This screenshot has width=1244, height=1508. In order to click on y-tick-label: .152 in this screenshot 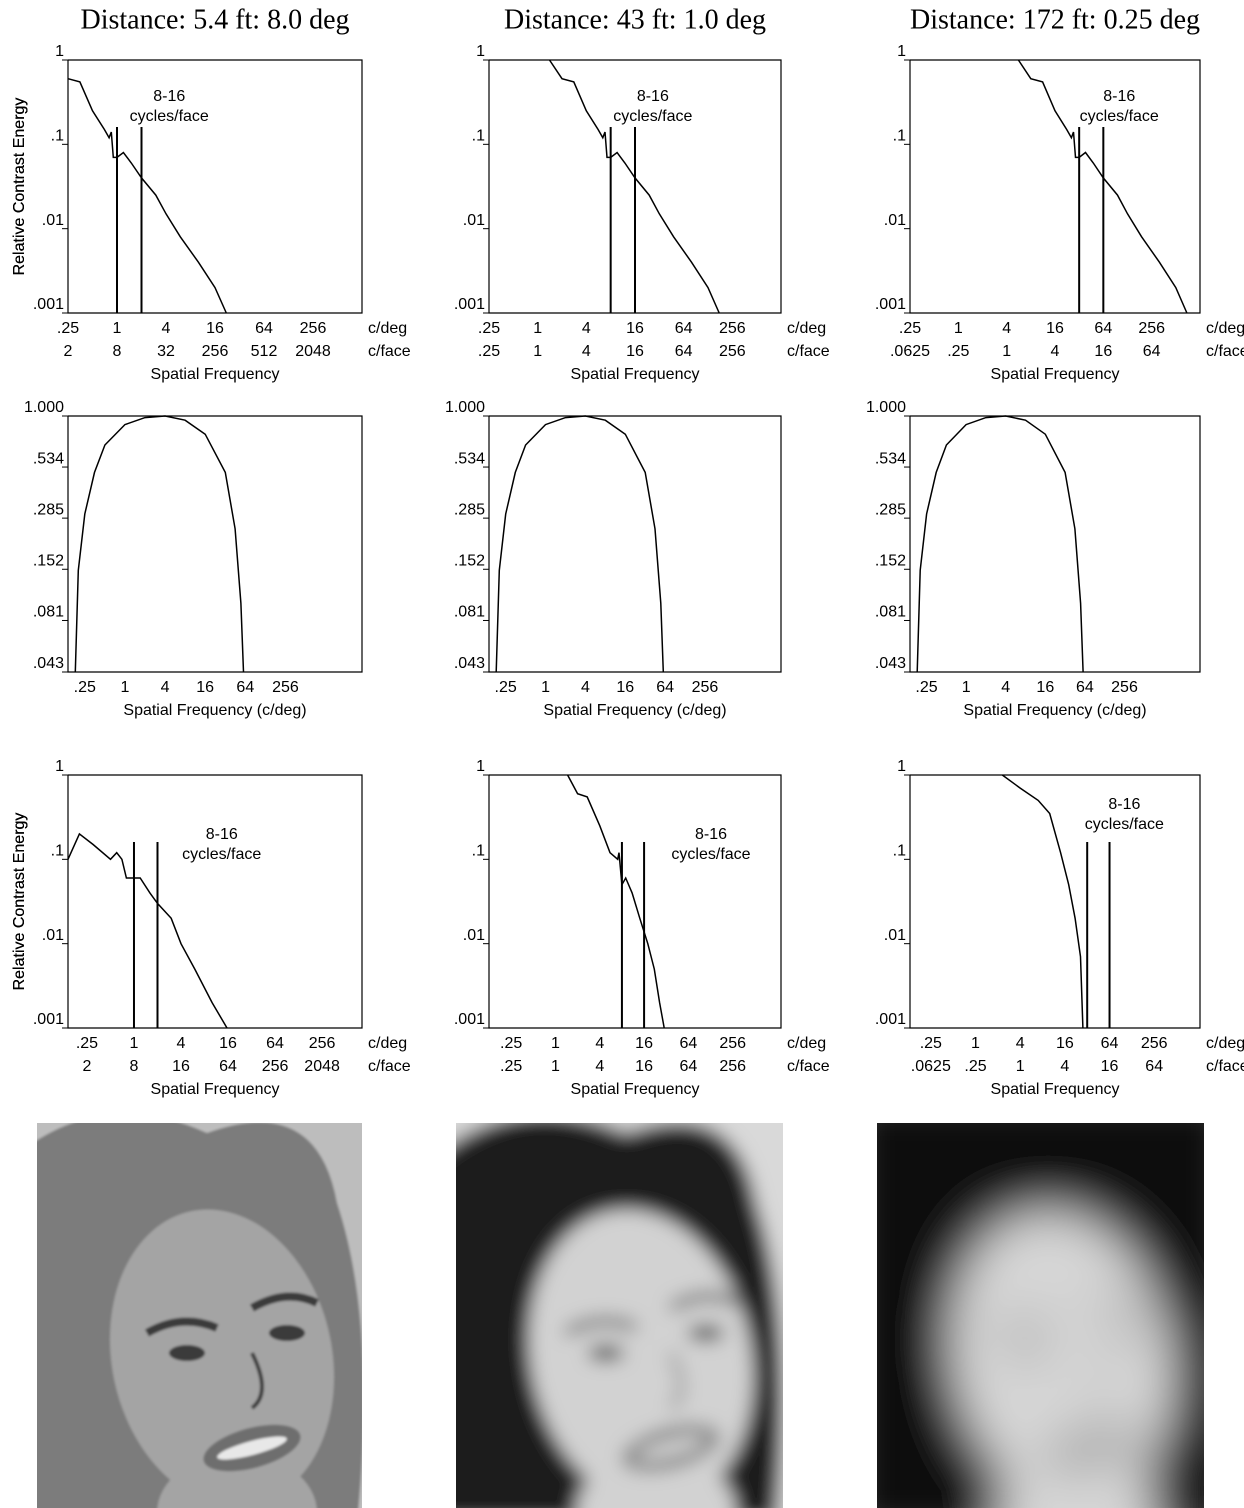, I will do `click(469, 560)`.